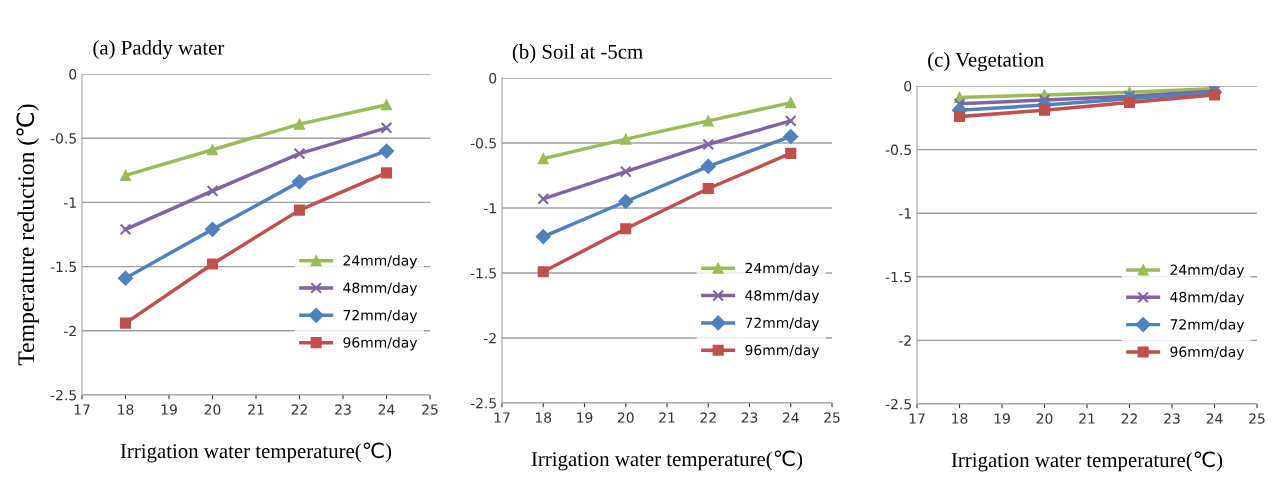 The height and width of the screenshot is (489, 1274). What do you see at coordinates (577, 53) in the screenshot?
I see `chart-title: (b) Soil at -5cm` at bounding box center [577, 53].